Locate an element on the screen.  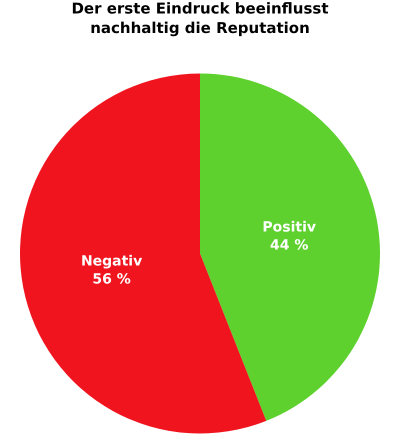
slice-label: Positiv is located at coordinates (289, 227).